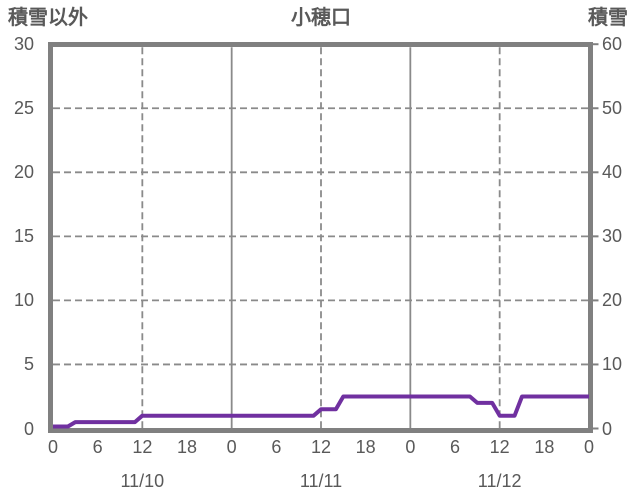  I want to click on y-axis-tick-right: 0, so click(607, 428).